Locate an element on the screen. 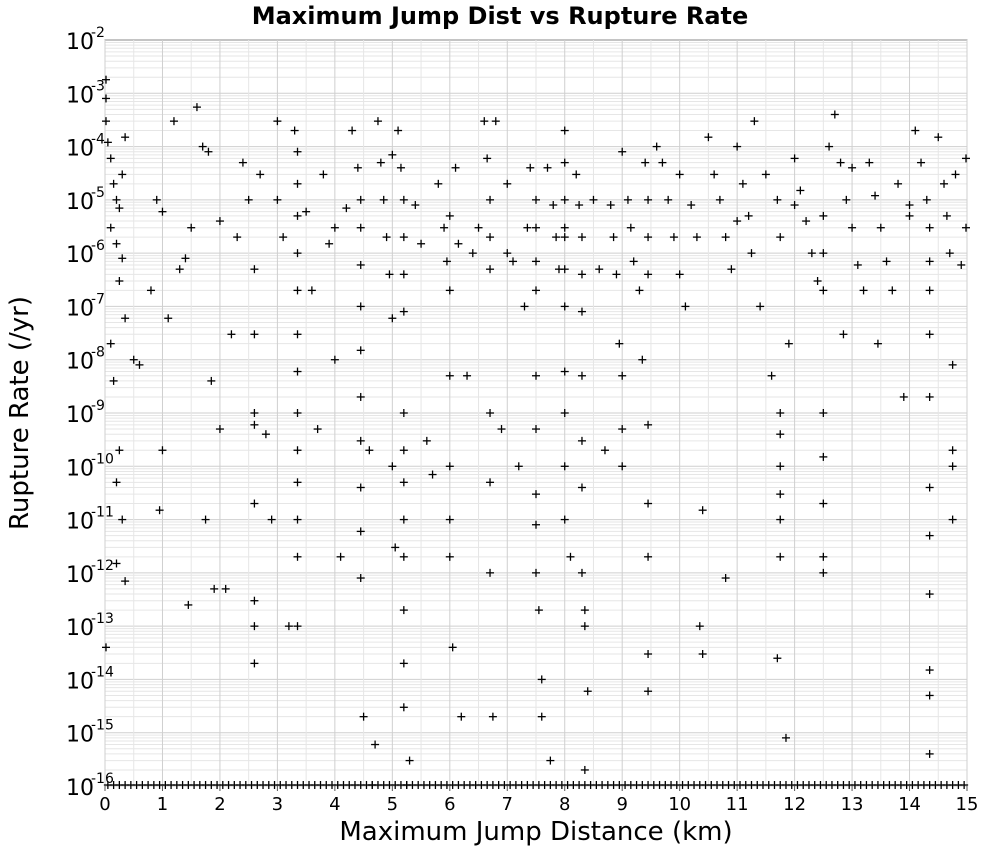 The height and width of the screenshot is (850, 1000). scatter-point-floor is located at coordinates (964, 785).